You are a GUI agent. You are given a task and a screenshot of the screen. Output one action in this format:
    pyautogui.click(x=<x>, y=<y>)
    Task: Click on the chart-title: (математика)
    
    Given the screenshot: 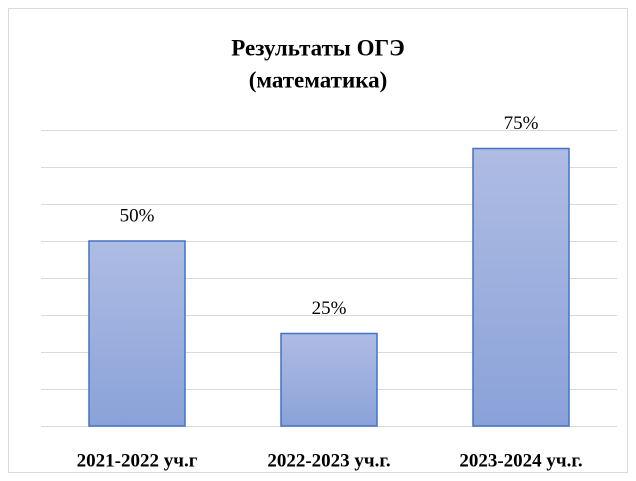 What is the action you would take?
    pyautogui.click(x=318, y=79)
    